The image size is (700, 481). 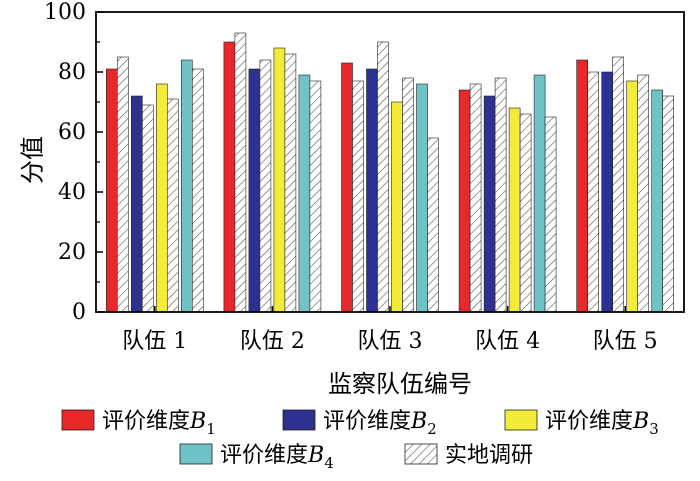 What do you see at coordinates (277, 457) in the screenshot?
I see `legend-label-4: 评价维度B4` at bounding box center [277, 457].